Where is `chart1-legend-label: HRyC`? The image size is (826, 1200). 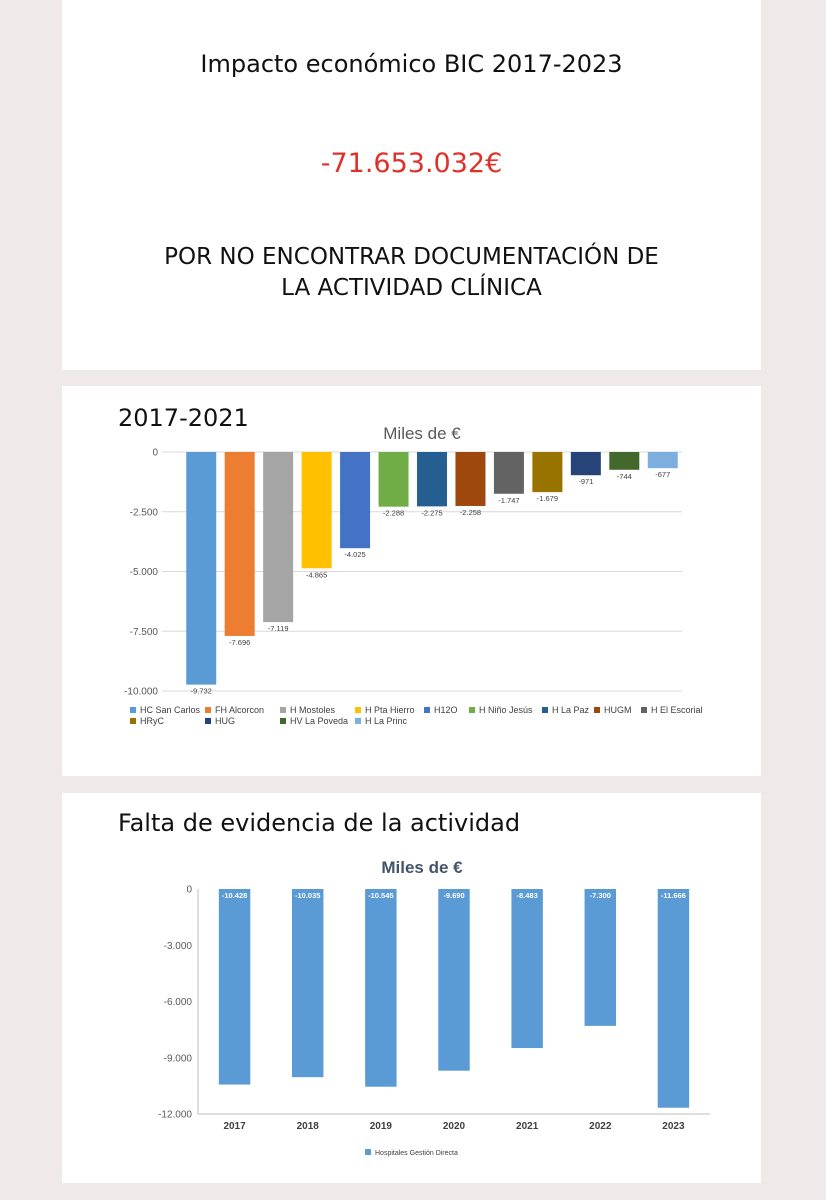 chart1-legend-label: HRyC is located at coordinates (152, 721).